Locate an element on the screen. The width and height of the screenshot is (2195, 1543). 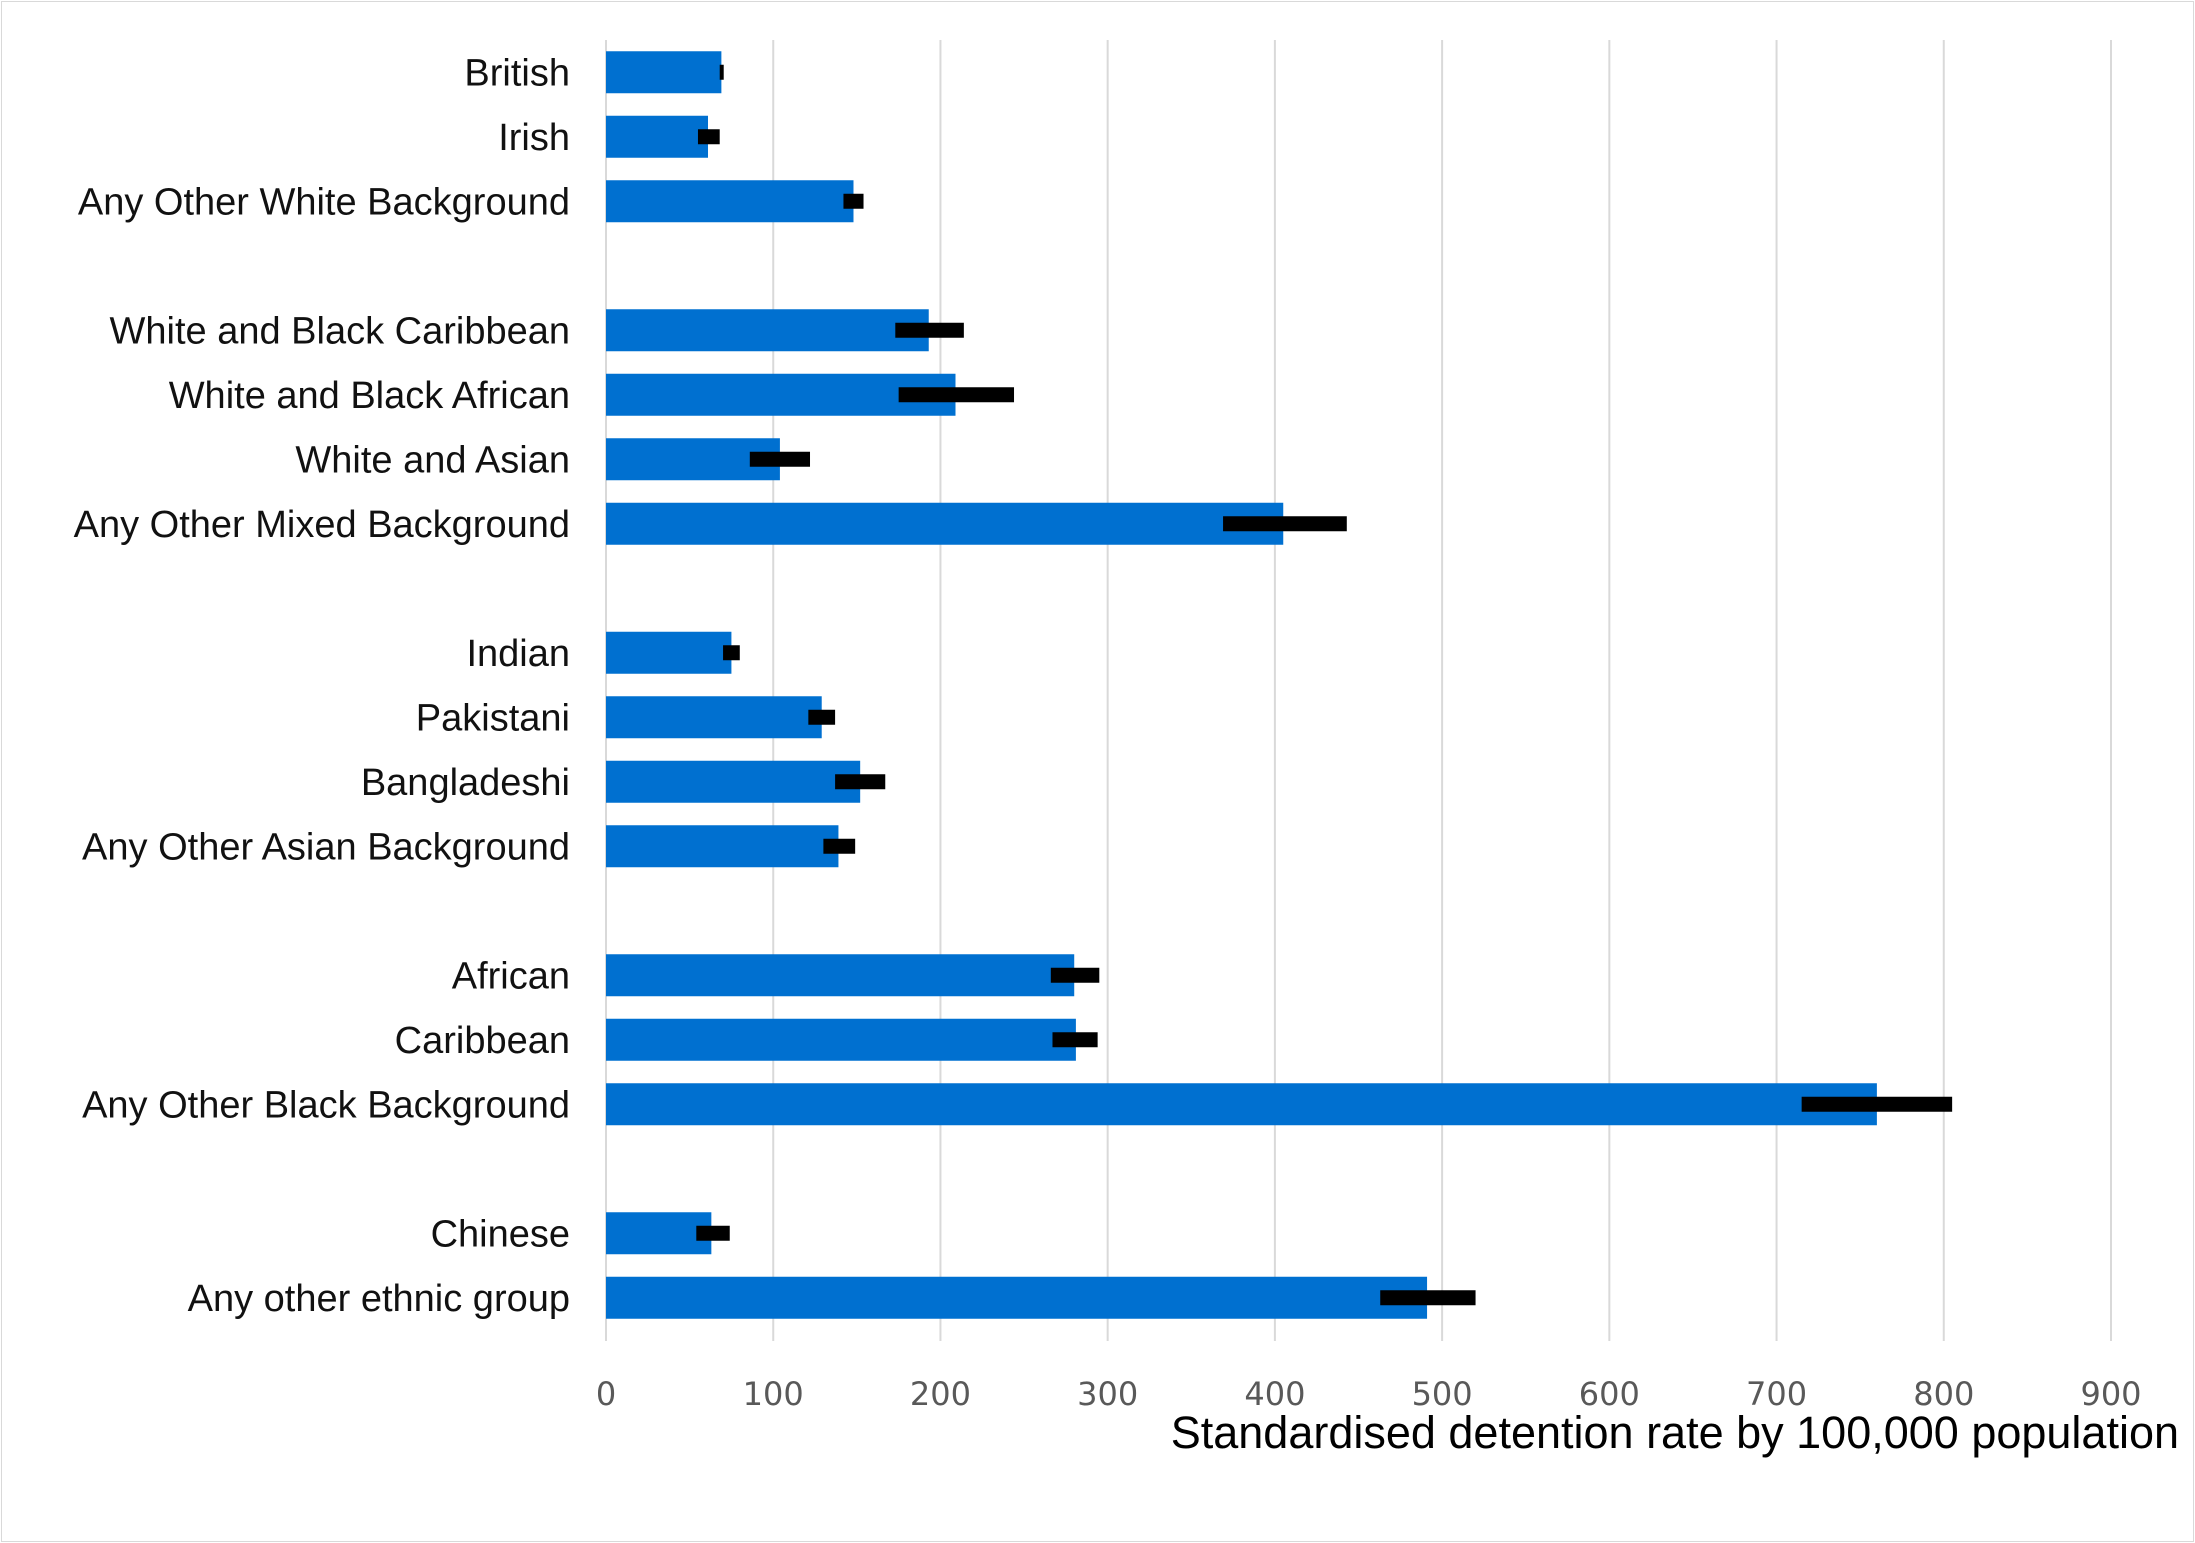
error-bar-any-other-ethnic-group is located at coordinates (1428, 1298).